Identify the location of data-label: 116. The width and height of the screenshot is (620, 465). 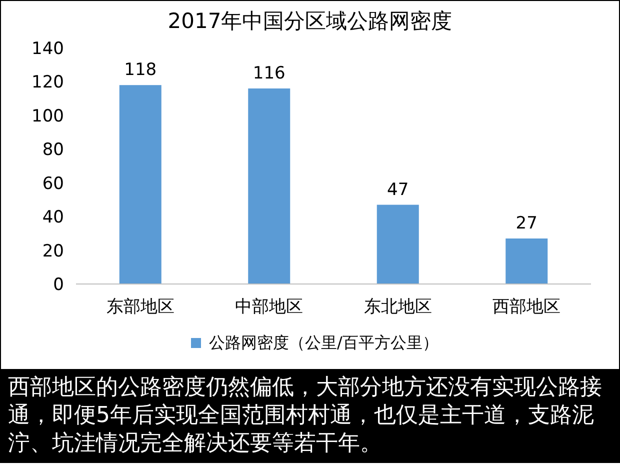
(269, 73).